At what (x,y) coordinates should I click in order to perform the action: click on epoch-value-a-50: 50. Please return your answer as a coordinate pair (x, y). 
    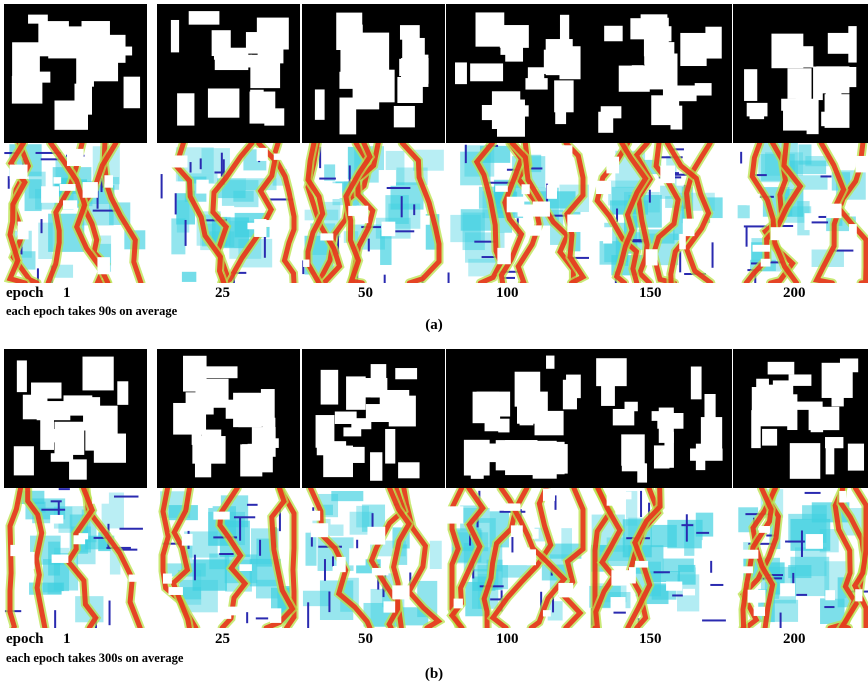
    Looking at the image, I should click on (365, 293).